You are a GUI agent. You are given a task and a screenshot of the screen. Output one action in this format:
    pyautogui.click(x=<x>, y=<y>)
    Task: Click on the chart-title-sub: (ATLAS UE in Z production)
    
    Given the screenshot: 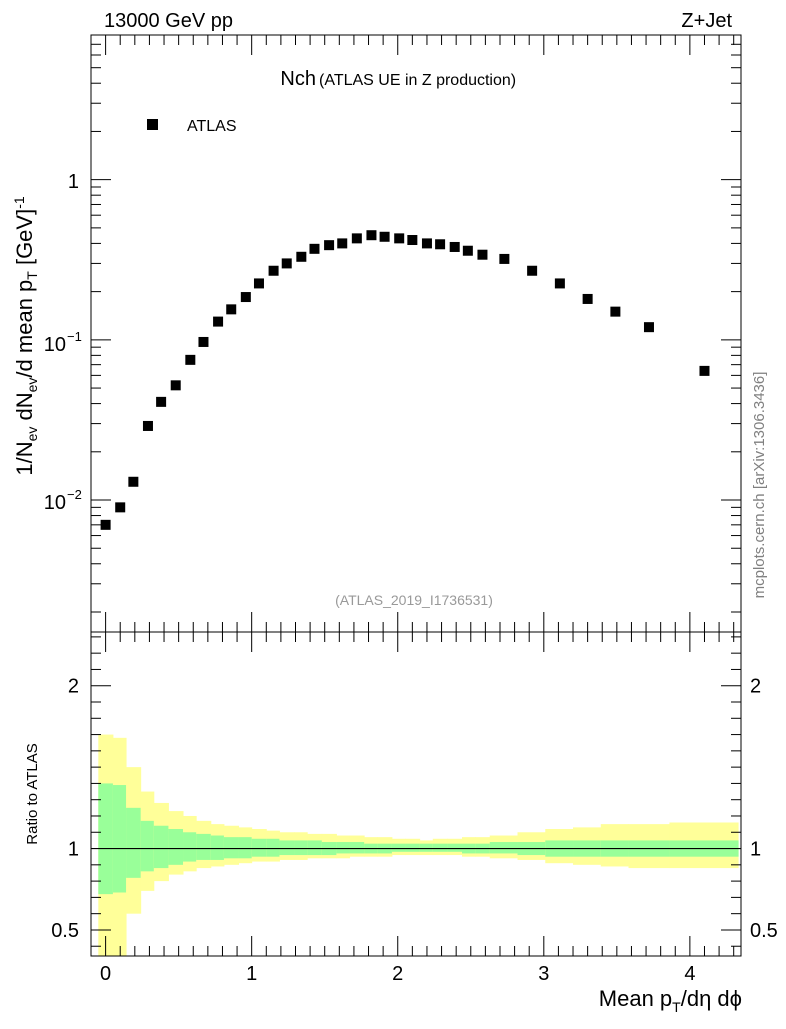 What is the action you would take?
    pyautogui.click(x=417, y=80)
    